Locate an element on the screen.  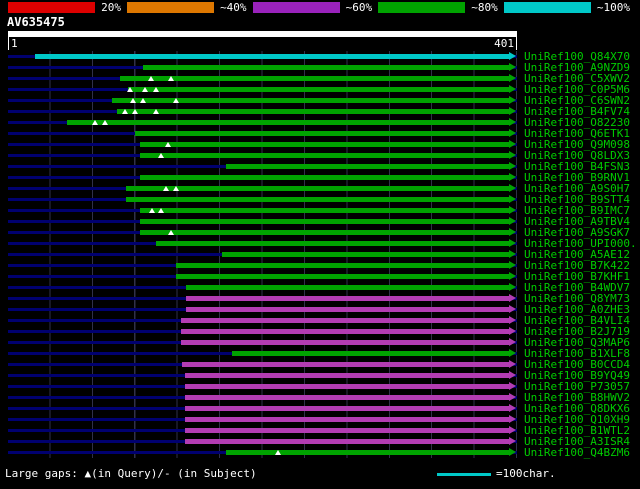
query-ruler-bar is located at coordinates (262, 34).